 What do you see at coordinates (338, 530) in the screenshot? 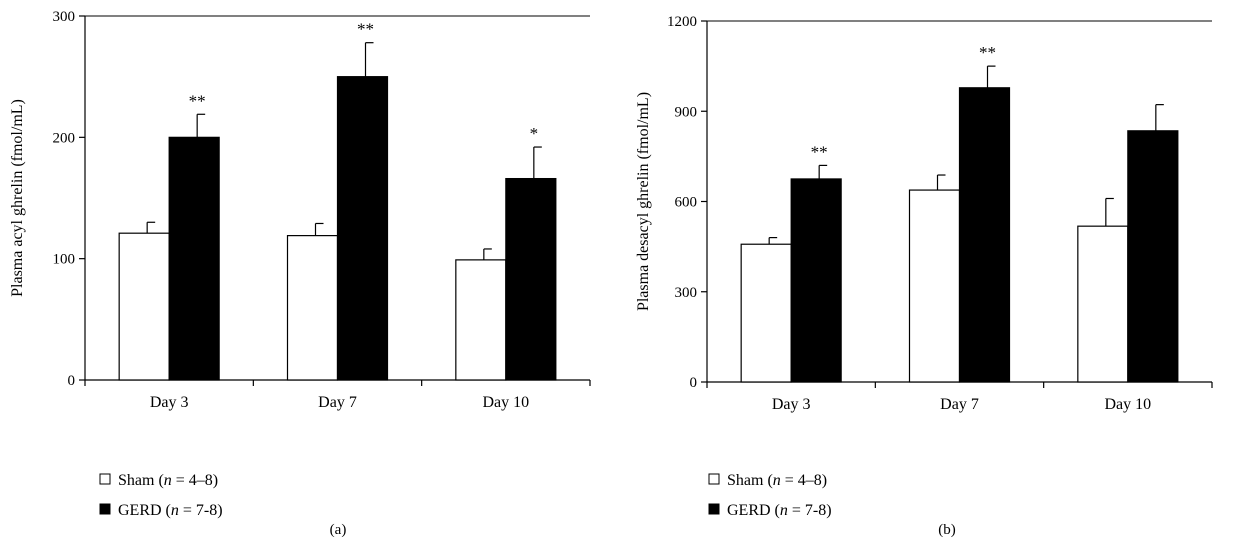
I see `panel-label: (a)` at bounding box center [338, 530].